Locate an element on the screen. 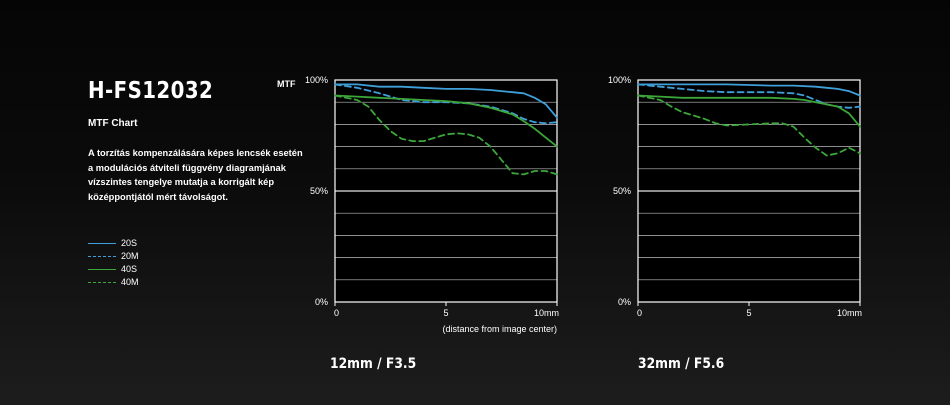 This screenshot has height=405, width=950. chart1-series-40m is located at coordinates (446, 135).